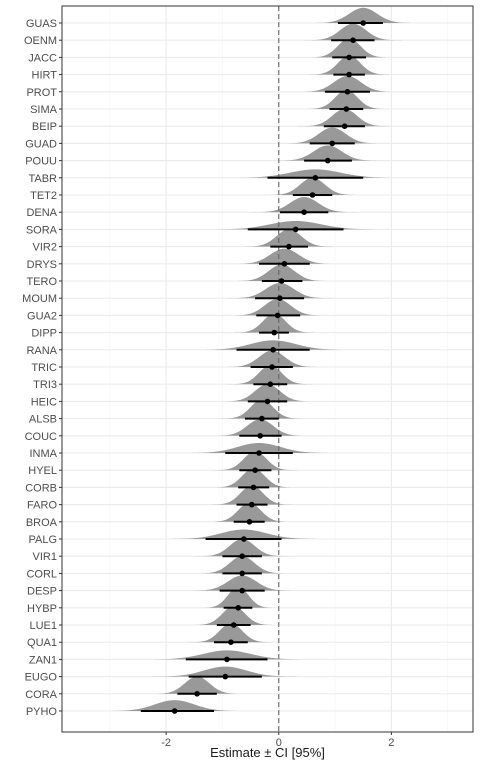 This screenshot has width=480, height=768. What do you see at coordinates (277, 315) in the screenshot?
I see `point-gua2` at bounding box center [277, 315].